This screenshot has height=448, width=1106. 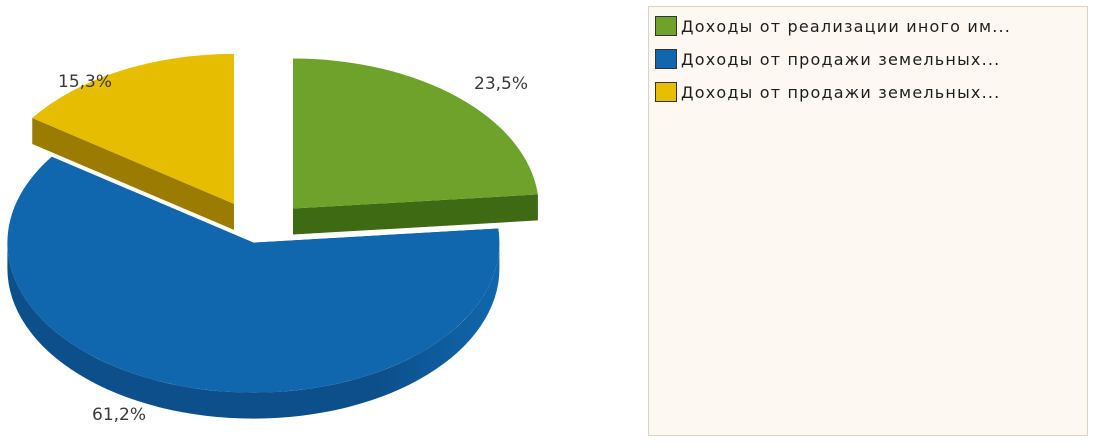 I want to click on pie-slice-yellow, so click(x=133, y=141).